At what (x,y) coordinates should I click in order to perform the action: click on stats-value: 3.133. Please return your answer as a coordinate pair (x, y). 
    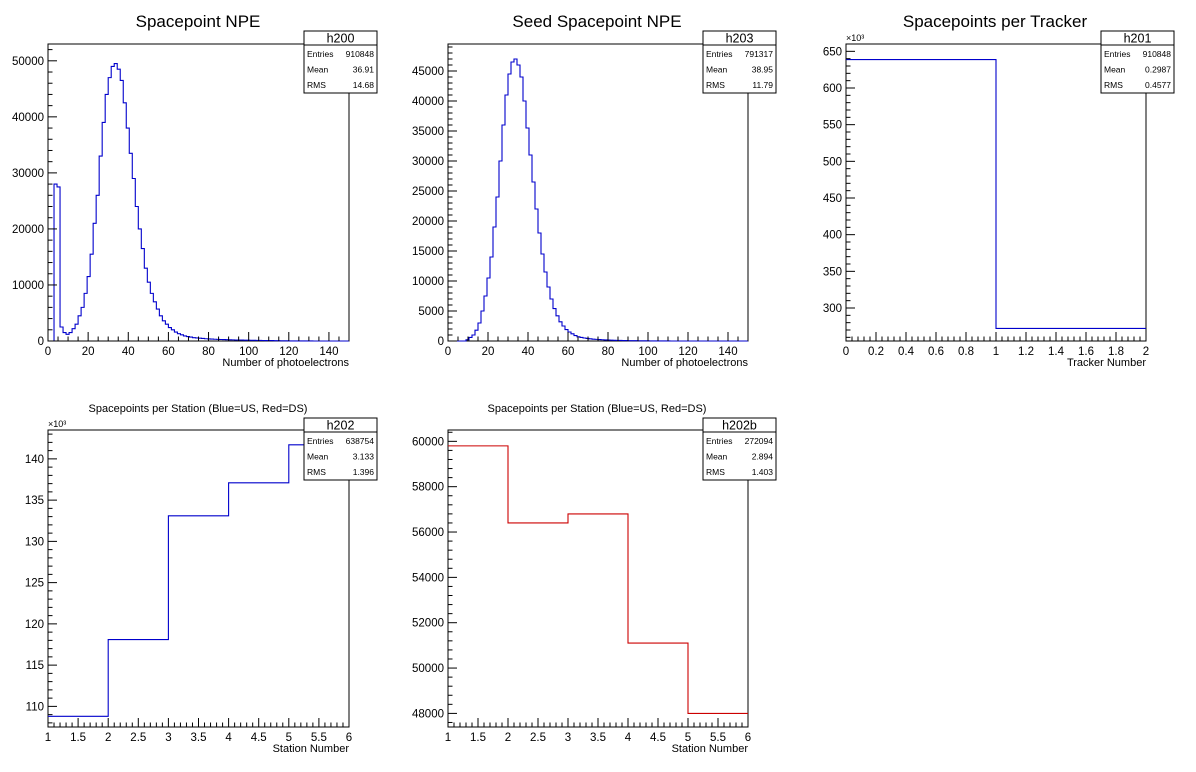
    Looking at the image, I should click on (364, 457).